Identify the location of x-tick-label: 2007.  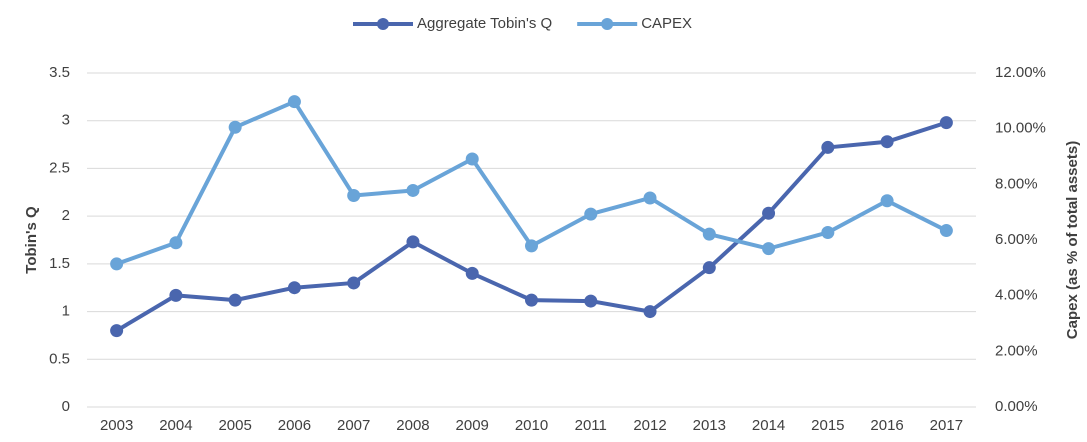
(353, 425).